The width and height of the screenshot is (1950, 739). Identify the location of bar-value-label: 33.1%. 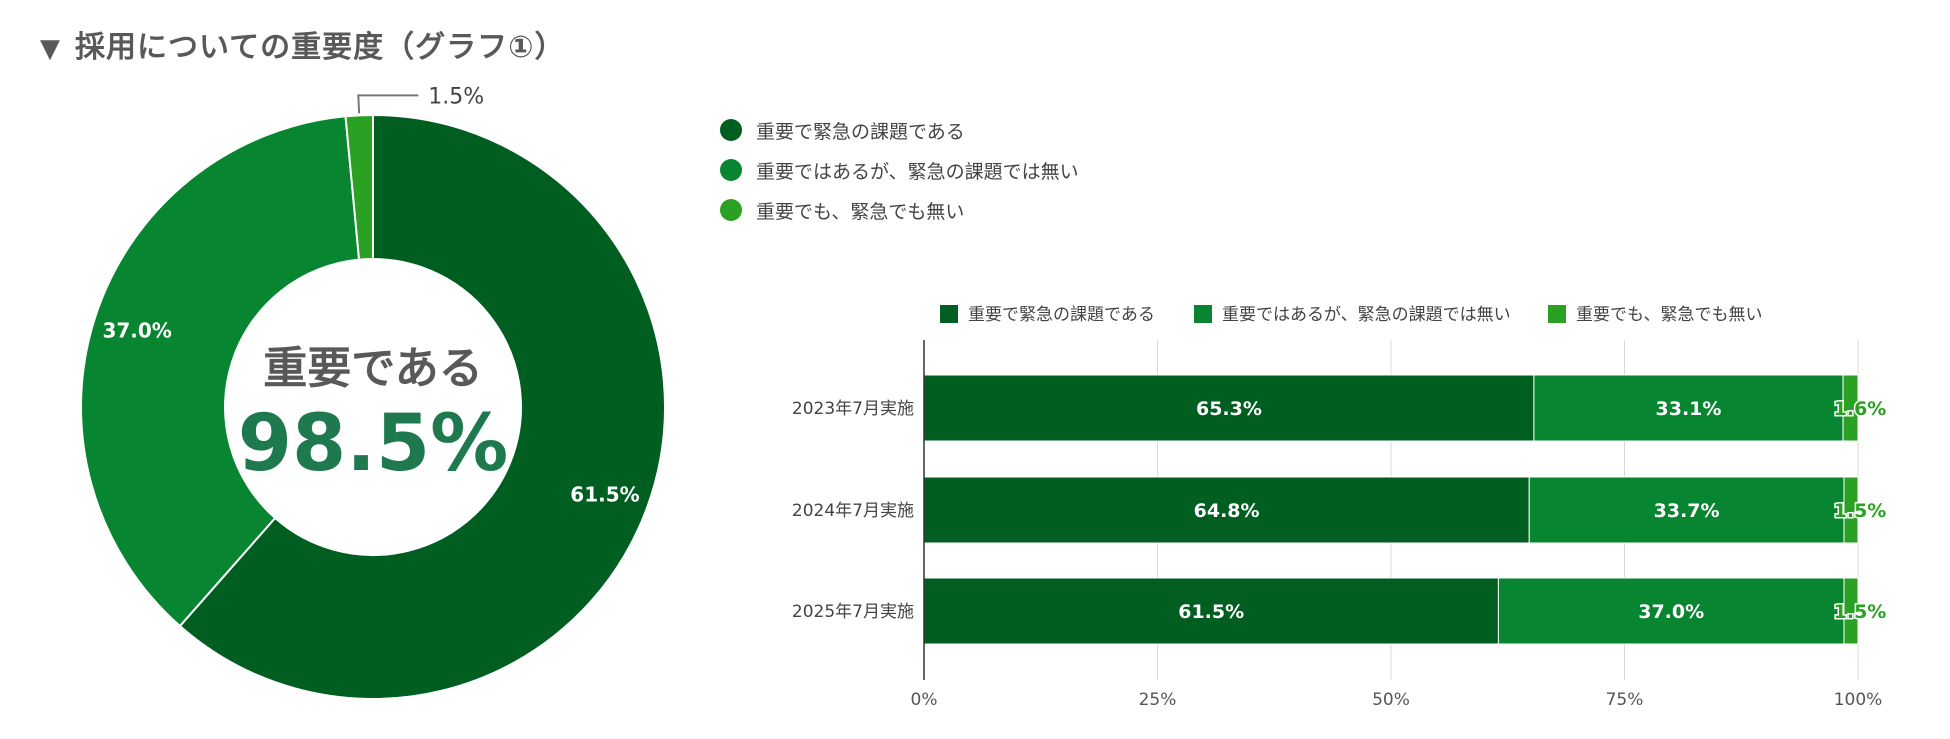
(1689, 409).